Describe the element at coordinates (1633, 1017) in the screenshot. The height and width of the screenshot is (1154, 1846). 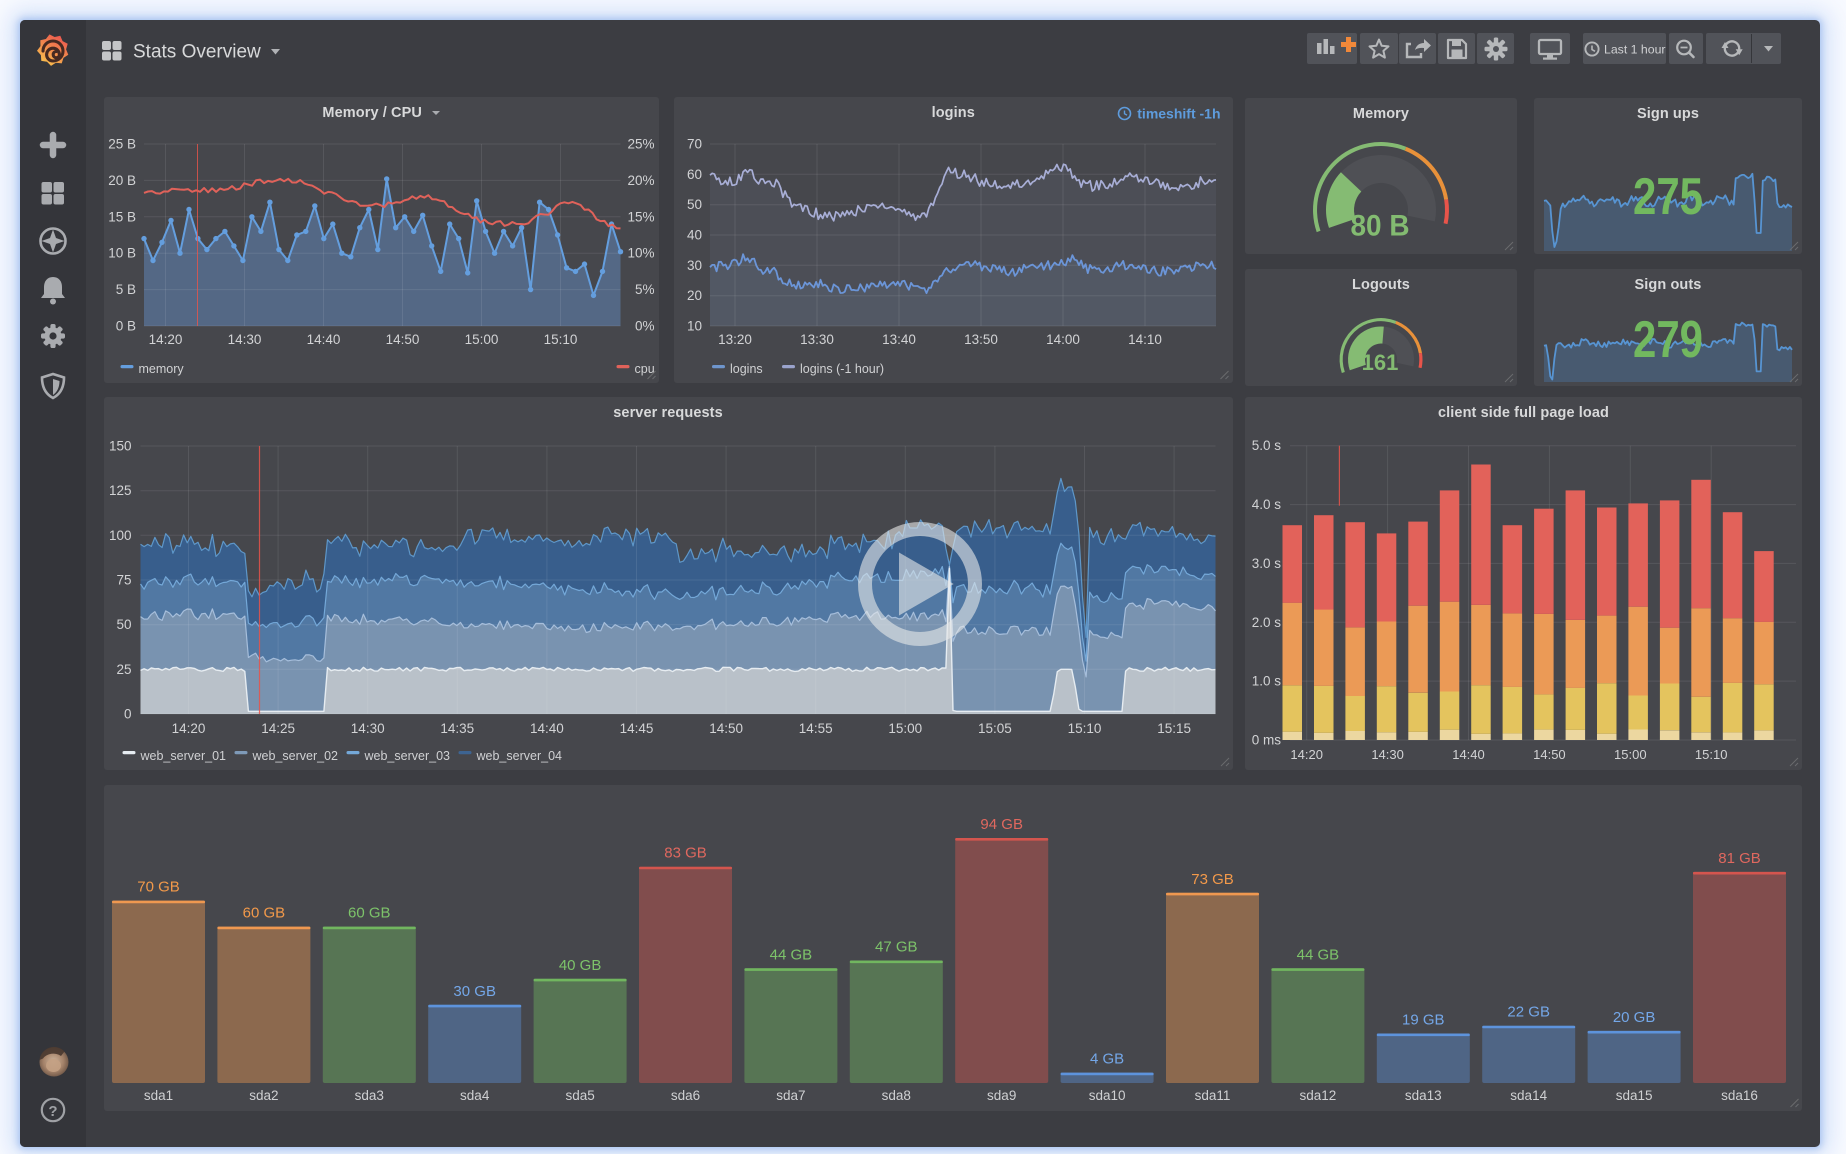
I see `svg-text: 20 GB` at that location.